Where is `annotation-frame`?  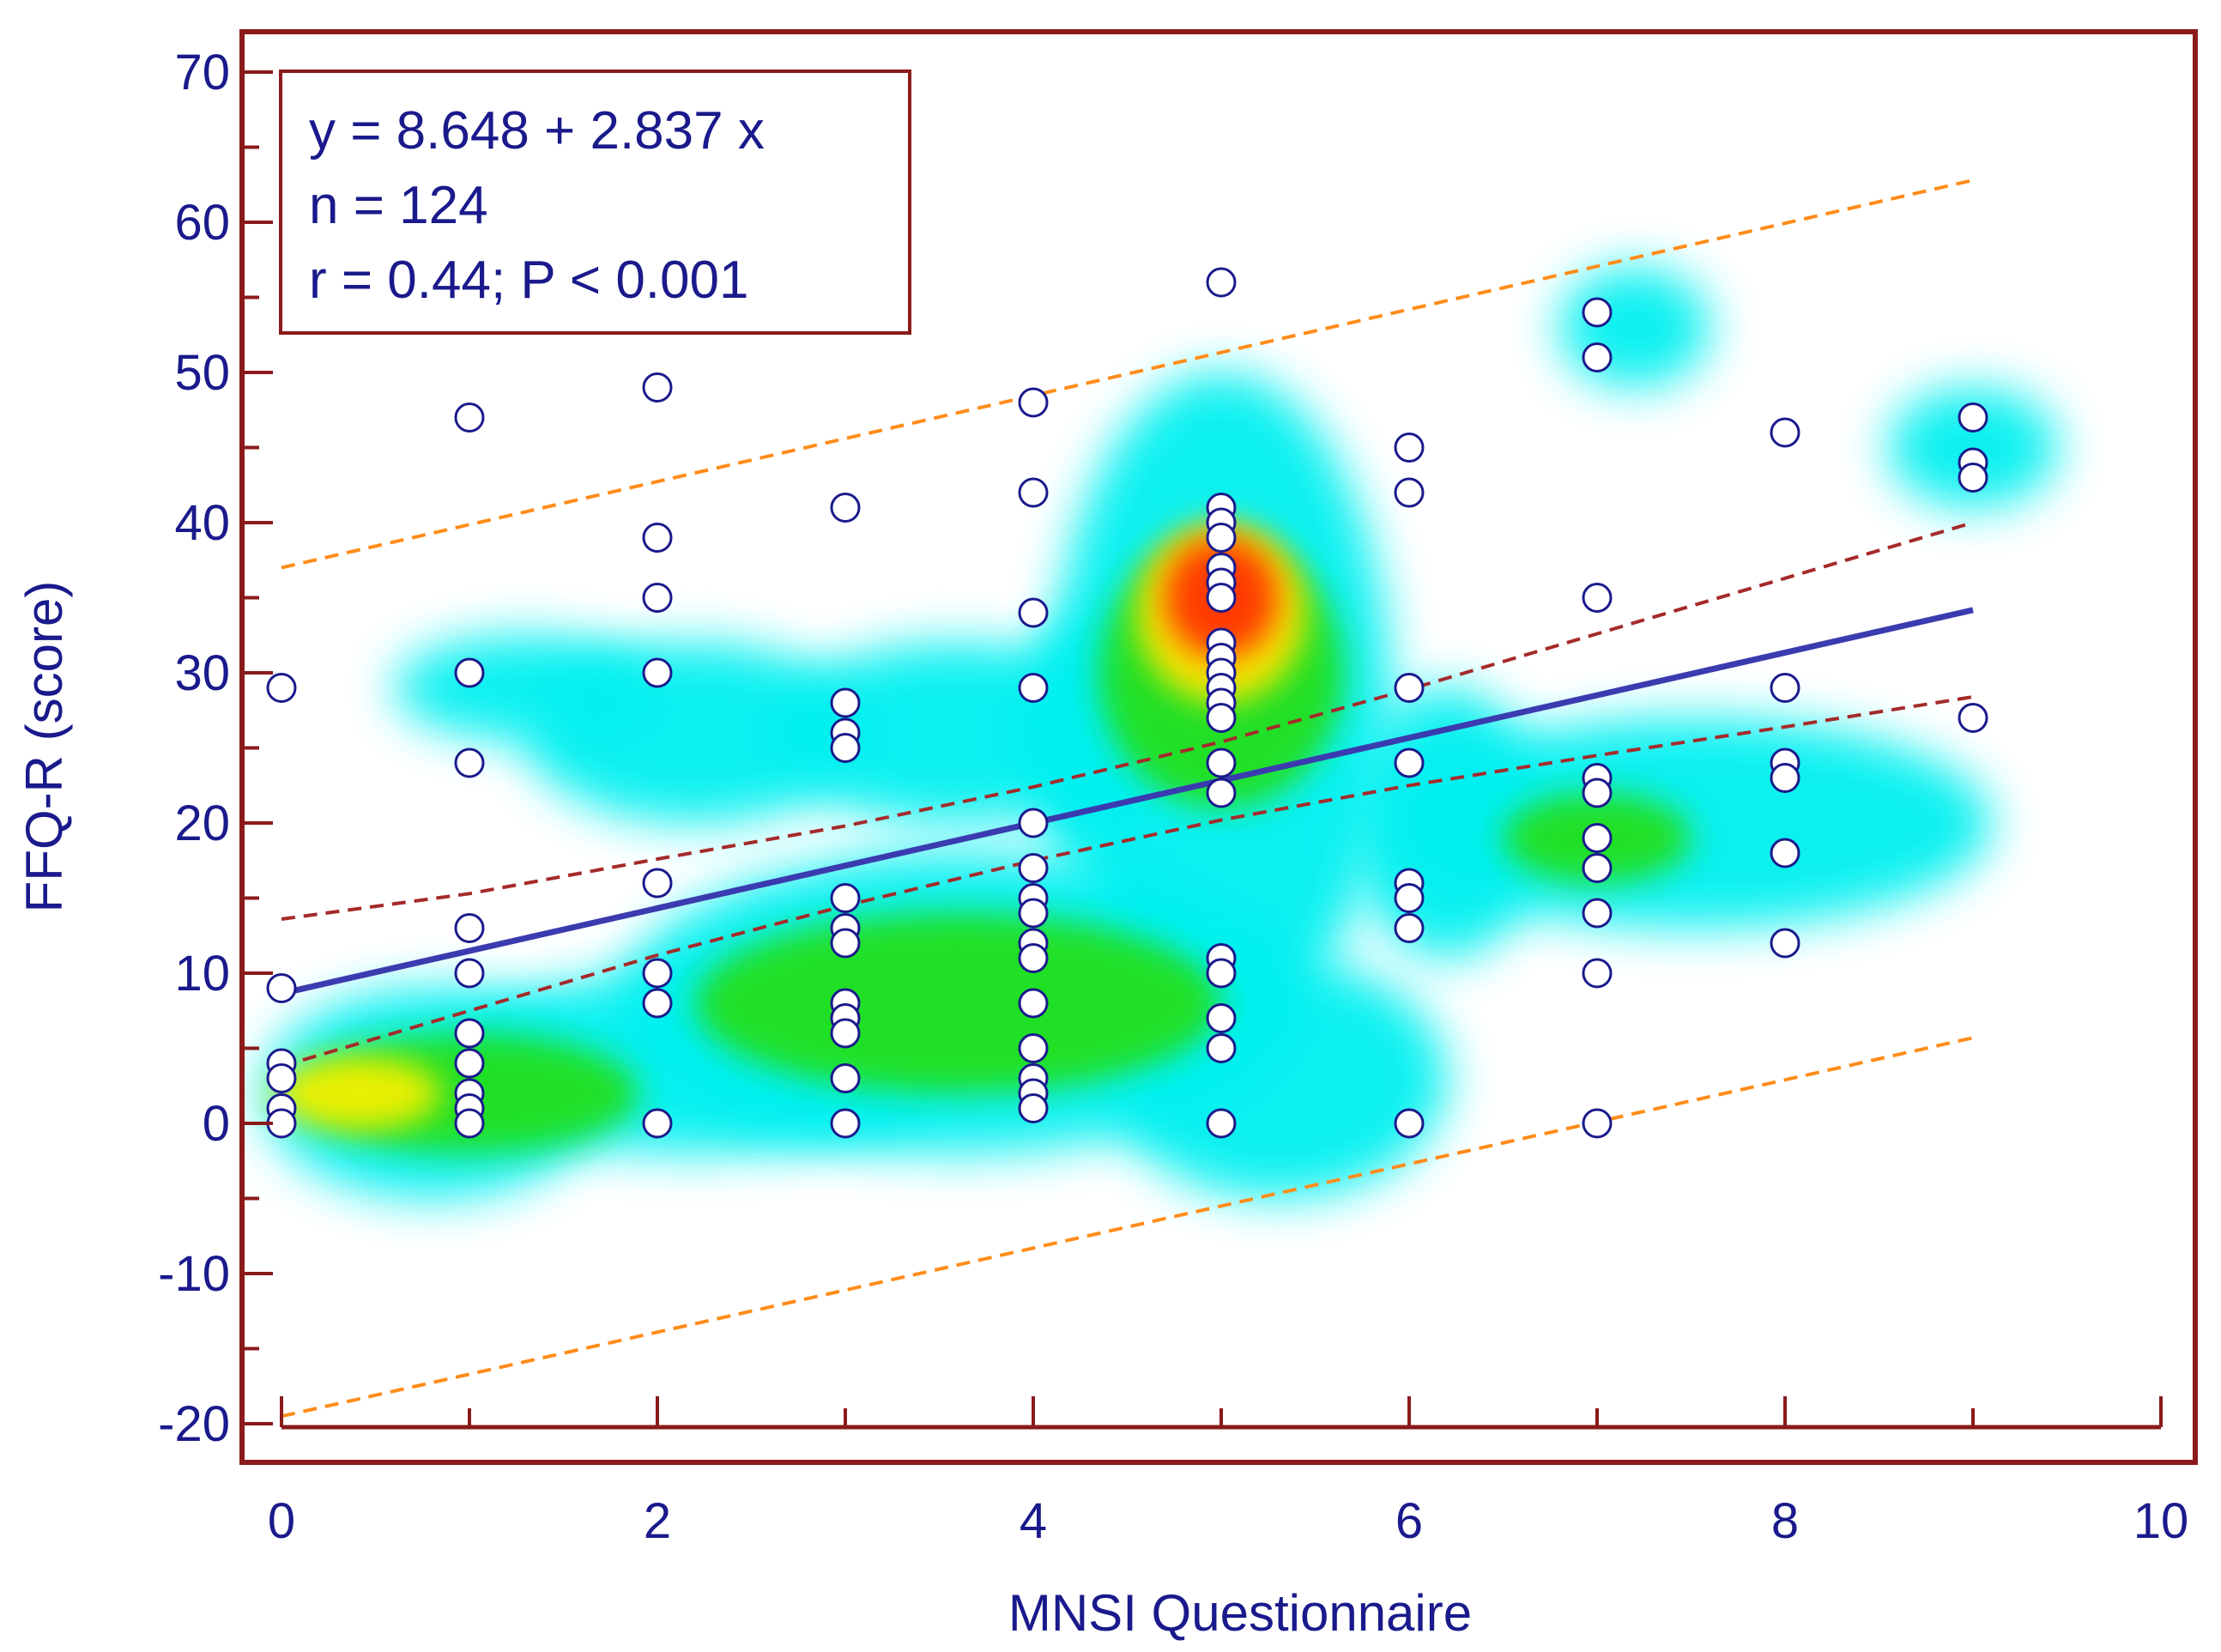 annotation-frame is located at coordinates (595, 202).